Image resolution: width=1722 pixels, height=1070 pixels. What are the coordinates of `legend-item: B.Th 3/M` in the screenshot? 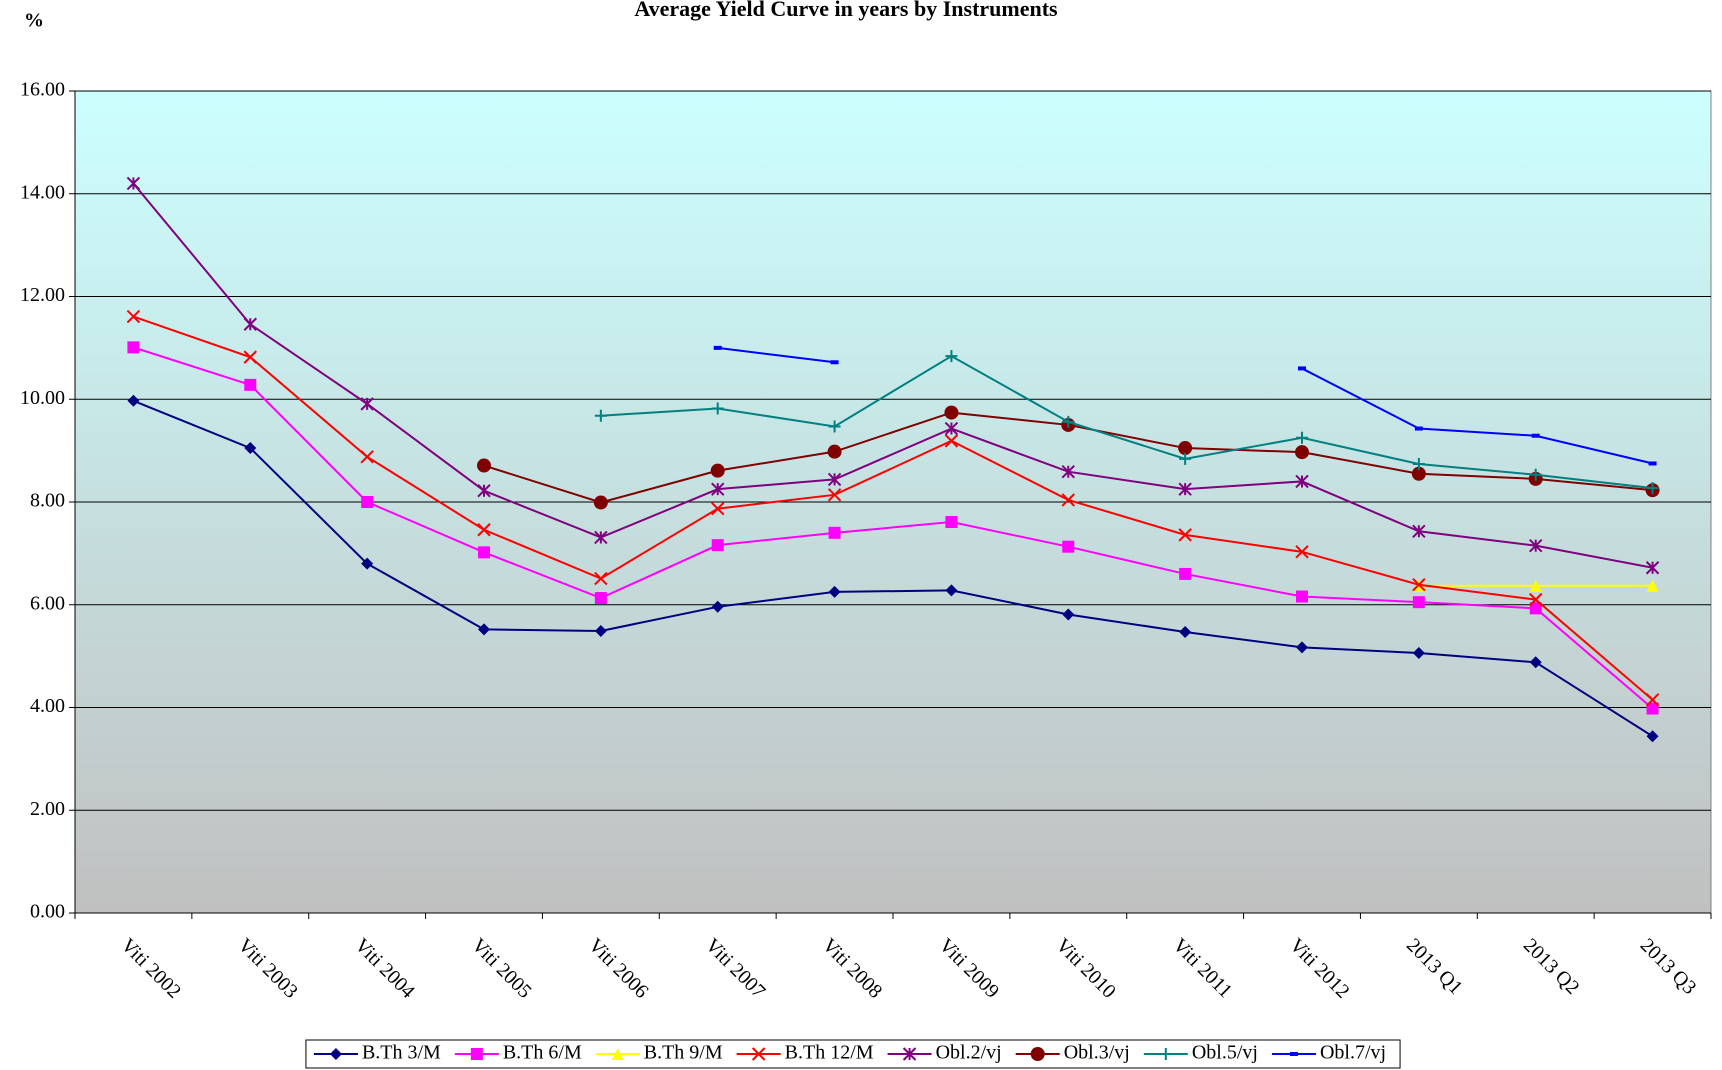 It's located at (377, 1053).